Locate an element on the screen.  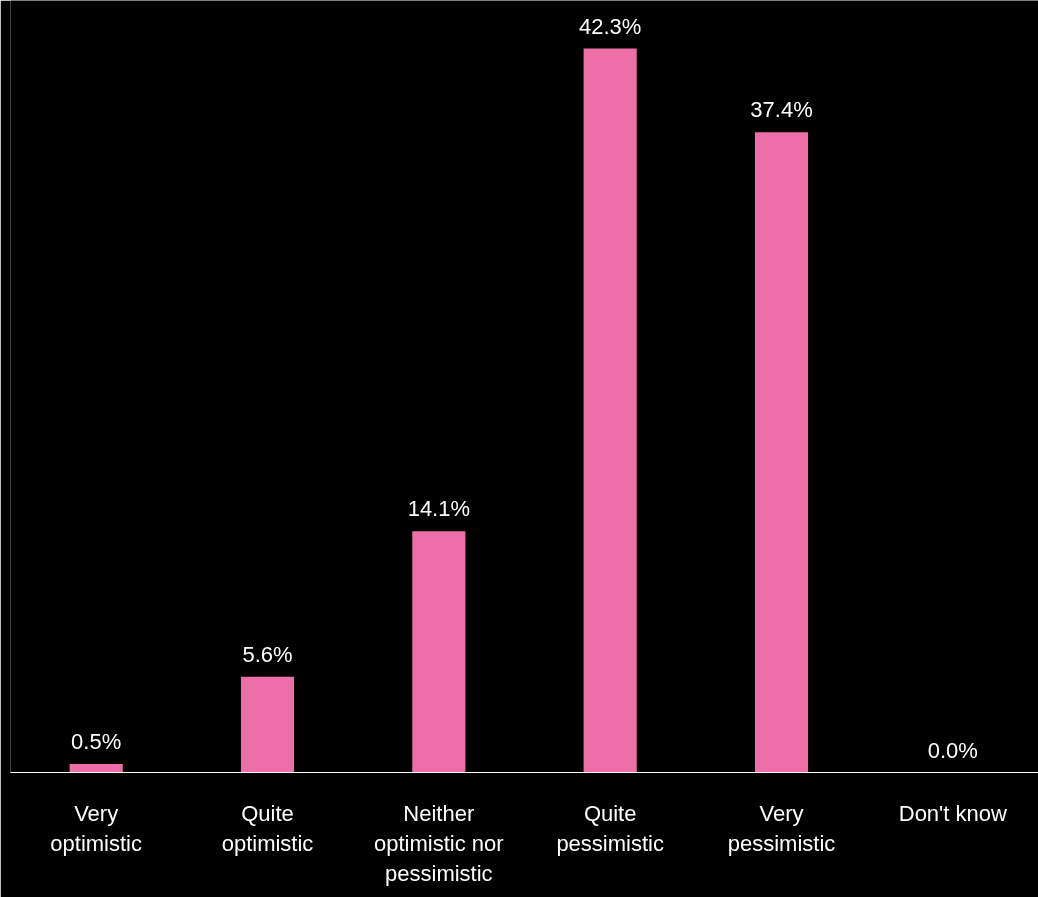
data-label: 0.5% is located at coordinates (96, 741).